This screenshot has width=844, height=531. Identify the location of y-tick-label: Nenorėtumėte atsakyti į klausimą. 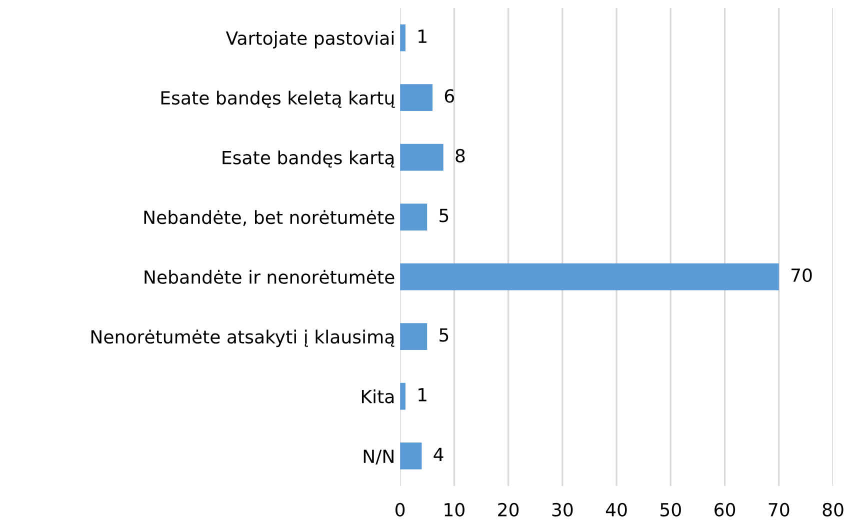
(242, 339).